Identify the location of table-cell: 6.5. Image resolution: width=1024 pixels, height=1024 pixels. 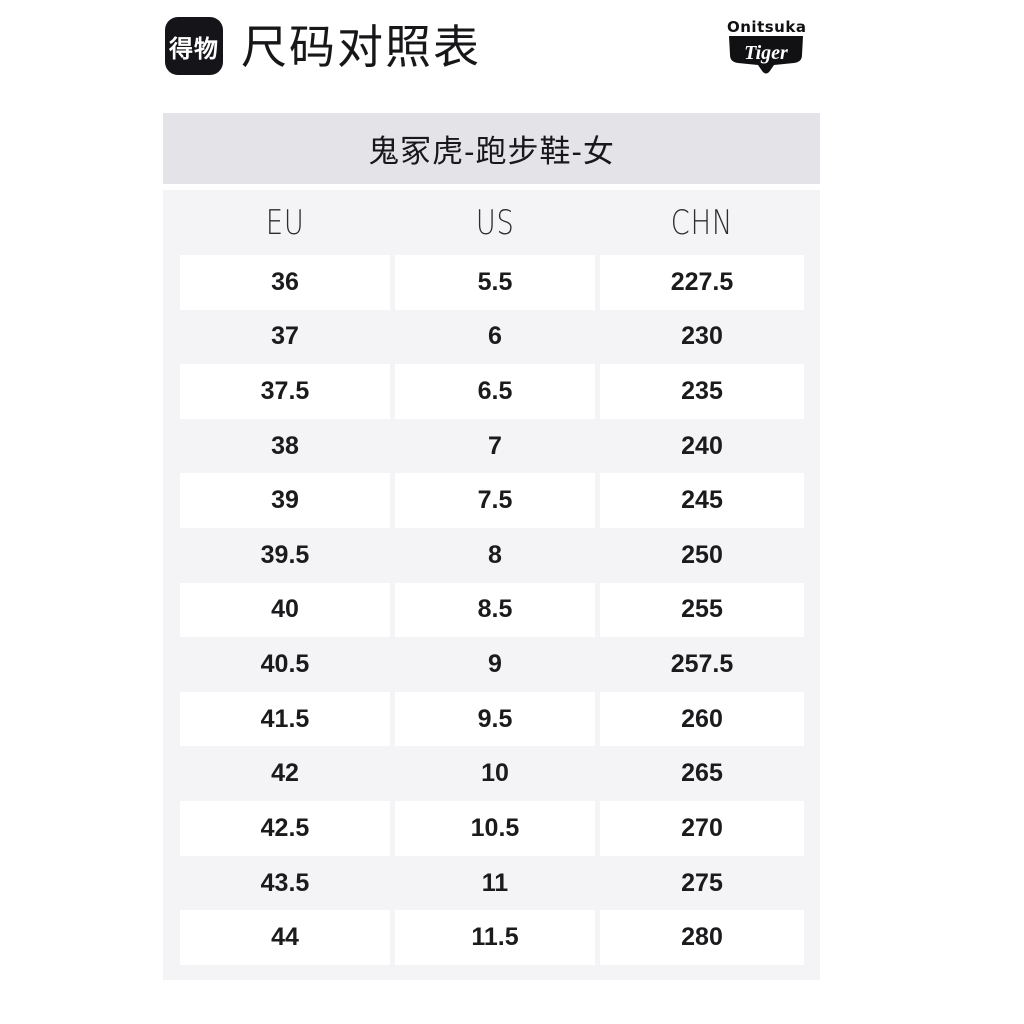
(495, 391).